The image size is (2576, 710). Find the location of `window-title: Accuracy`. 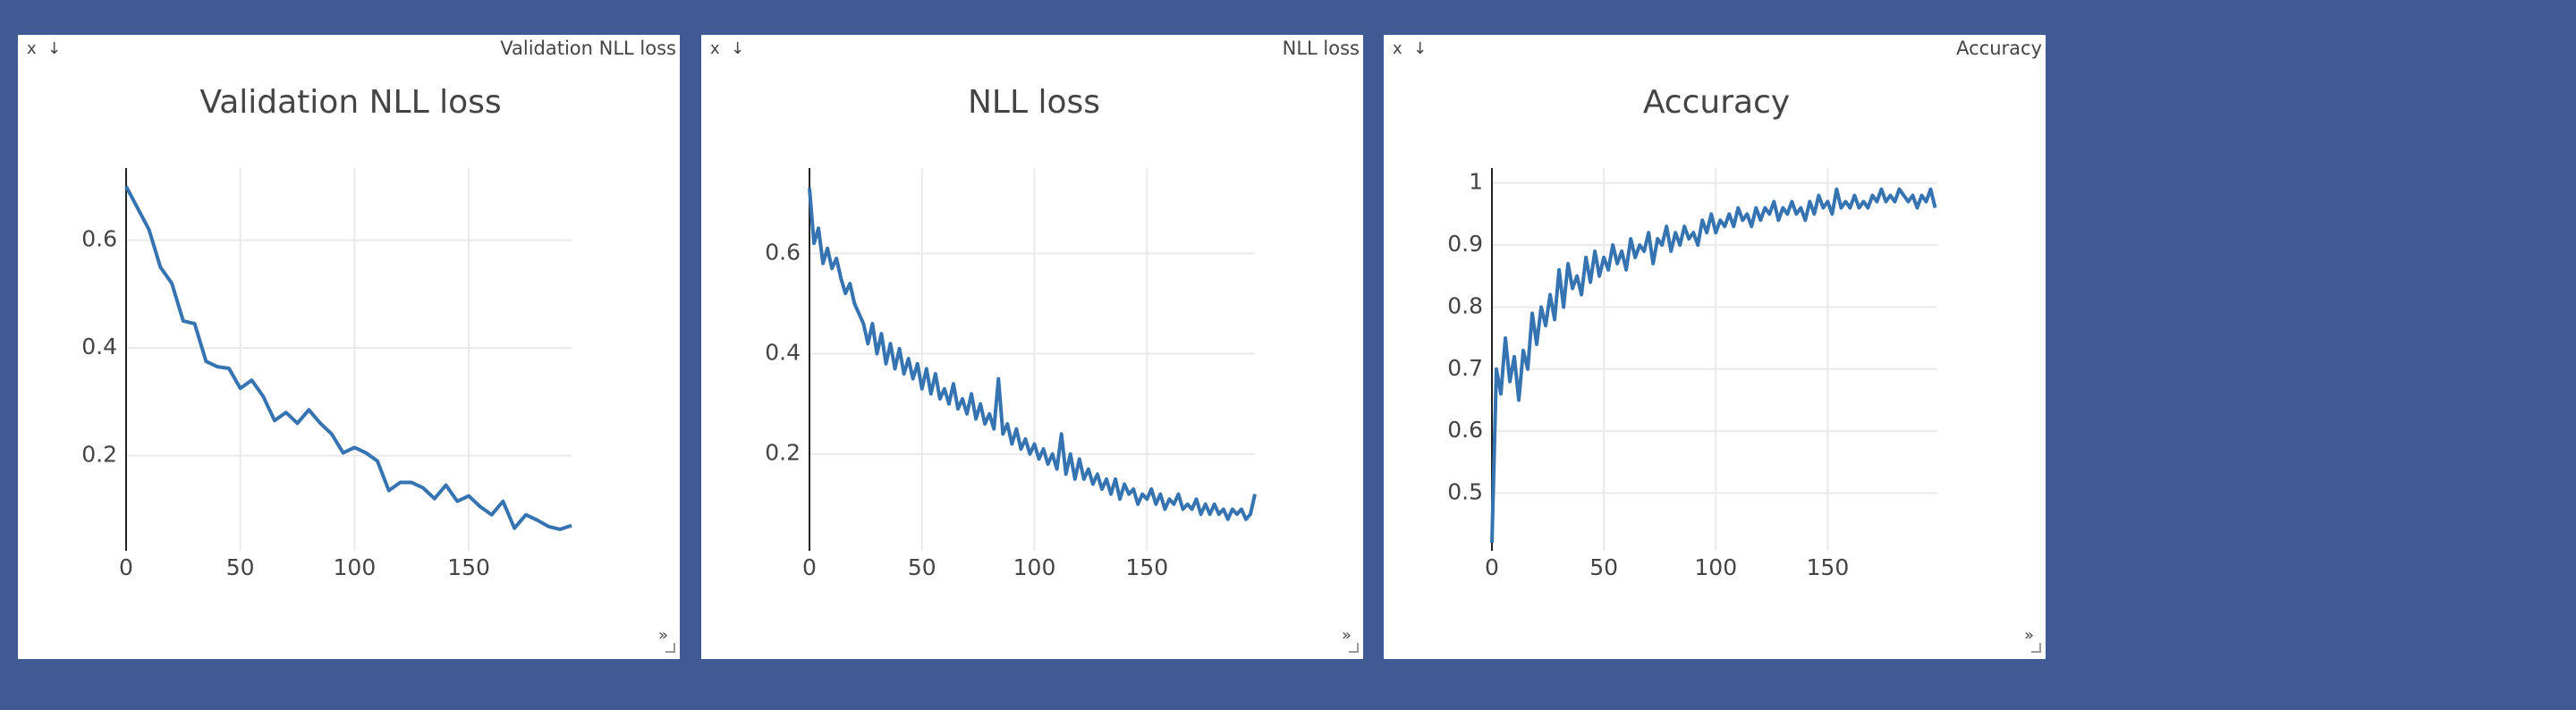

window-title: Accuracy is located at coordinates (1999, 48).